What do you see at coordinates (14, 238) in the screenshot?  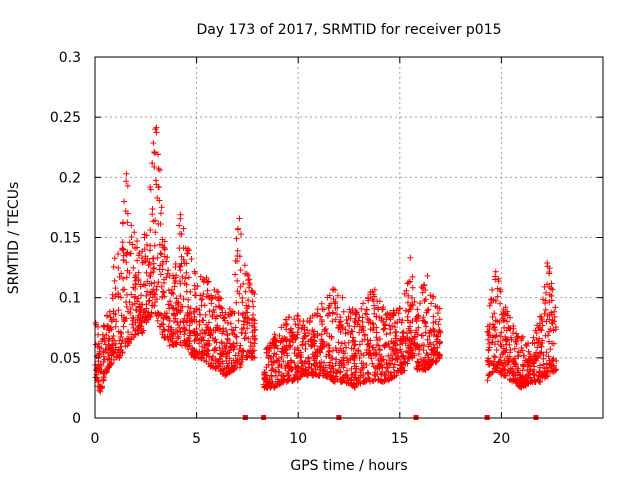 I see `y-axis-label: SRMTID / TECUs` at bounding box center [14, 238].